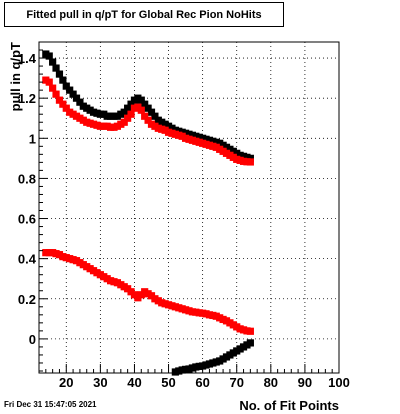 This screenshot has width=400, height=414. Describe the element at coordinates (66, 382) in the screenshot. I see `x-tick-label: 20` at that location.